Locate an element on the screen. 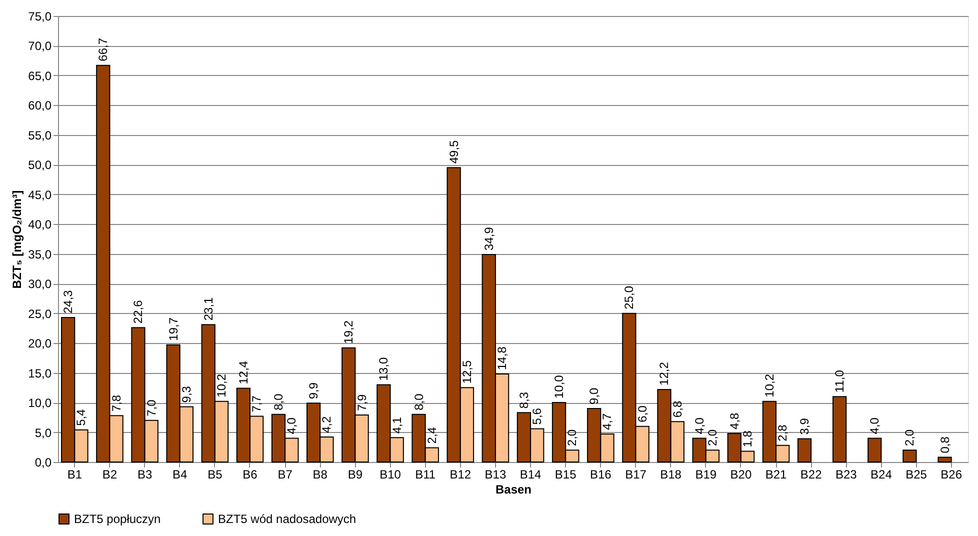 This screenshot has width=978, height=536. data-label: 25,0 is located at coordinates (629, 298).